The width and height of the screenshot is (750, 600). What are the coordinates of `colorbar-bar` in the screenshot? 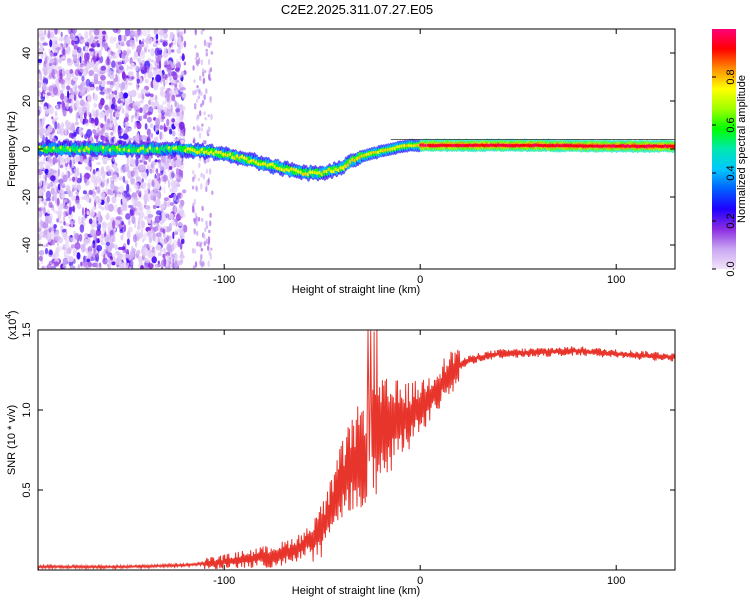 It's located at (724, 149).